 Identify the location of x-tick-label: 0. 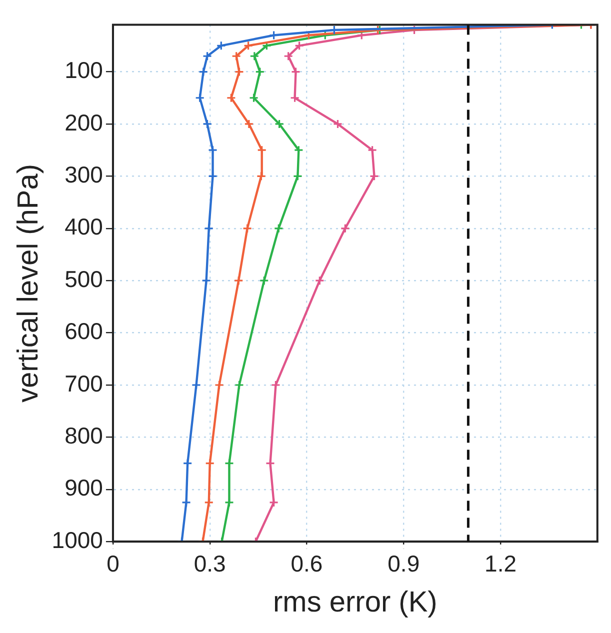
(113, 563).